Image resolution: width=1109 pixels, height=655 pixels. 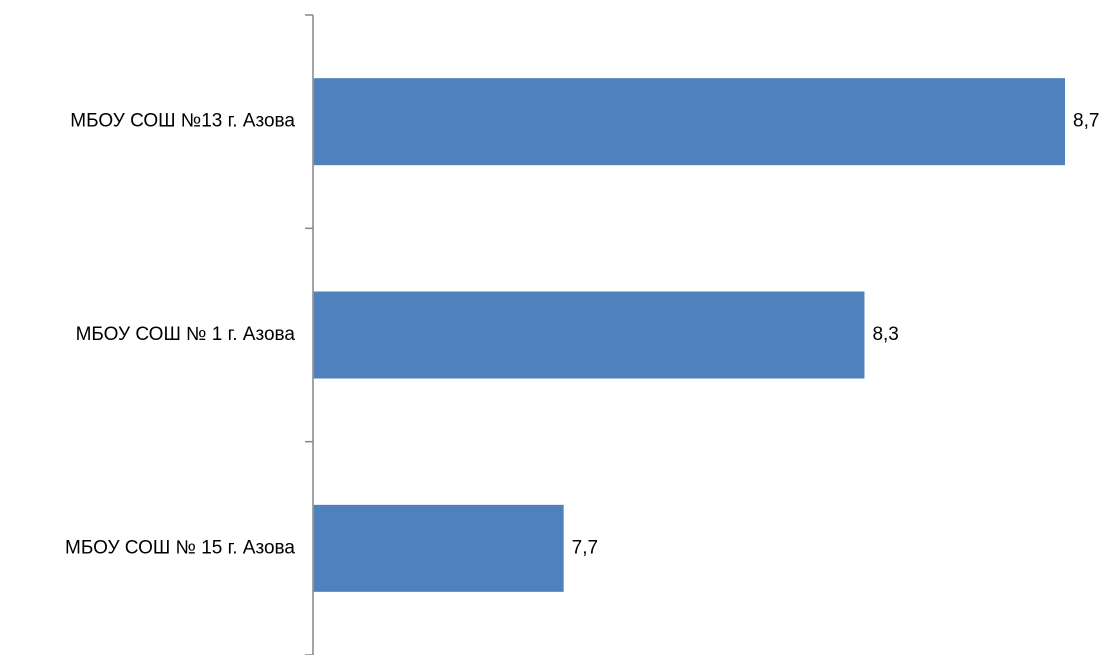 What do you see at coordinates (186, 334) in the screenshot?
I see `category-label: МБОУ СОШ № 1 г. Азова` at bounding box center [186, 334].